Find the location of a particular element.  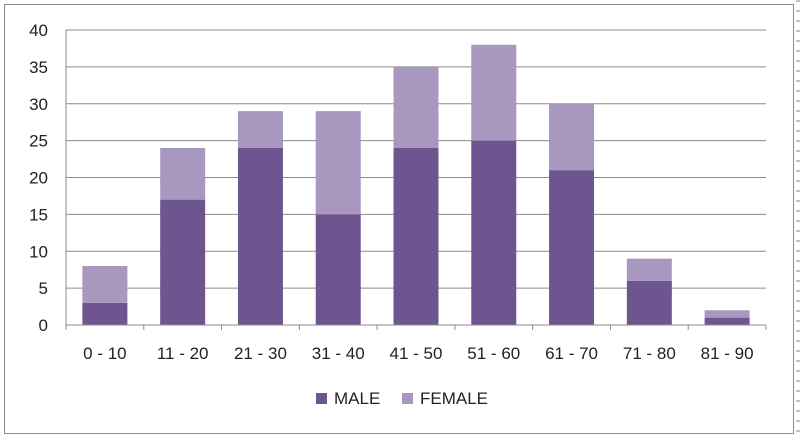

legend: MALE FEMALE is located at coordinates (402, 398).